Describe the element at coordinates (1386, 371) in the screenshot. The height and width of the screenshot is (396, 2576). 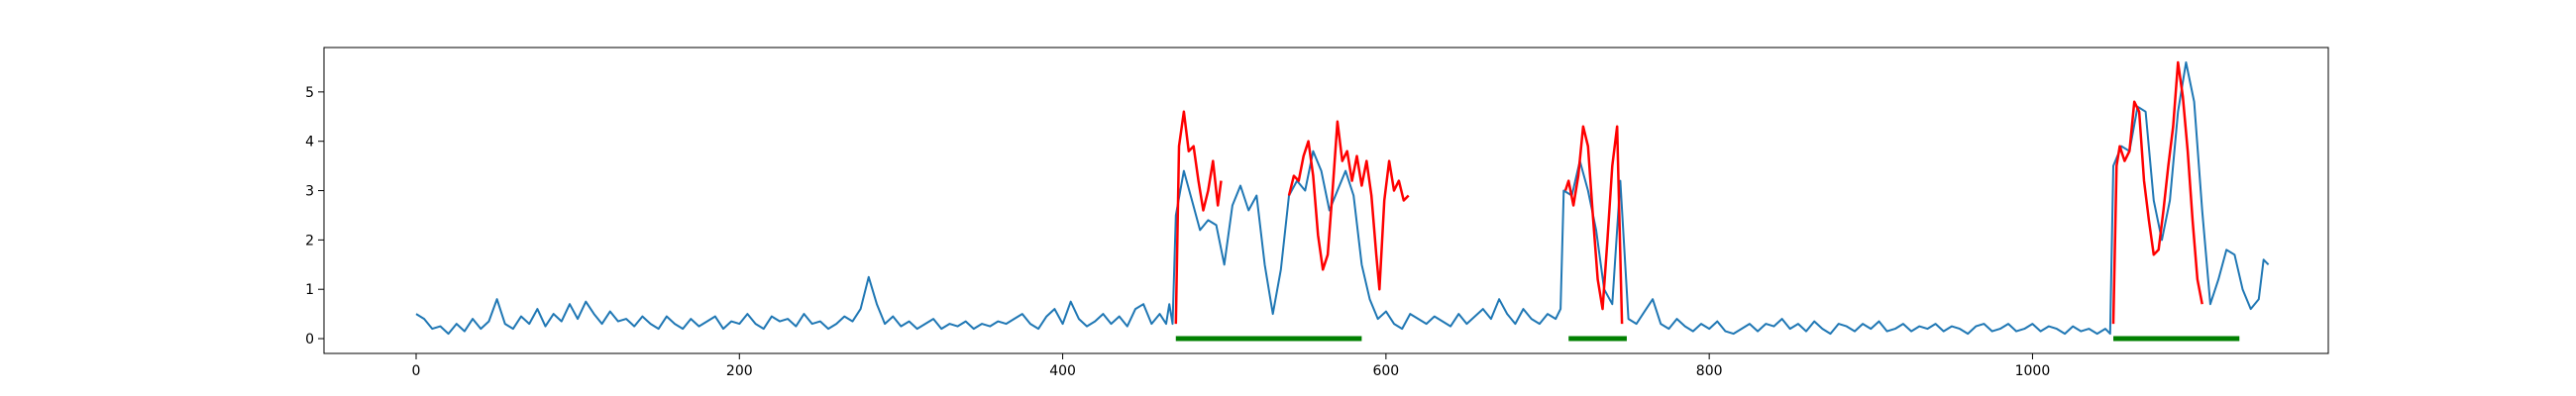
I see `x-tick-label-600: 600` at that location.